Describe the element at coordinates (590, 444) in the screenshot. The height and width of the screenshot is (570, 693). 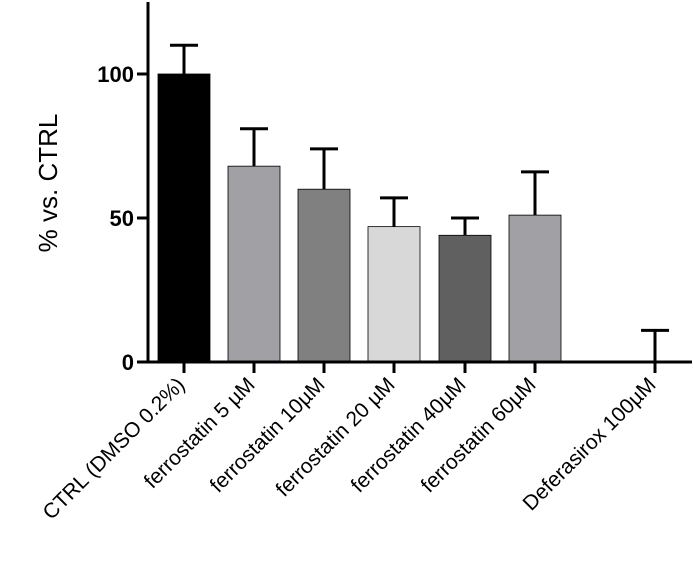
I see `x-tick-label: Deferasirox 100µM` at that location.